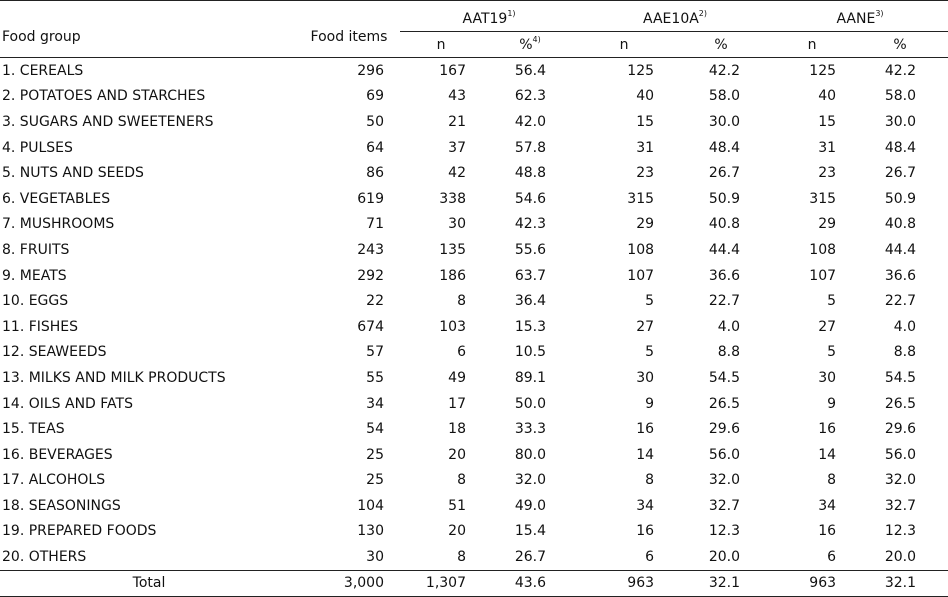  What do you see at coordinates (900, 249) in the screenshot?
I see `cell-aane-pct: 44.4` at bounding box center [900, 249].